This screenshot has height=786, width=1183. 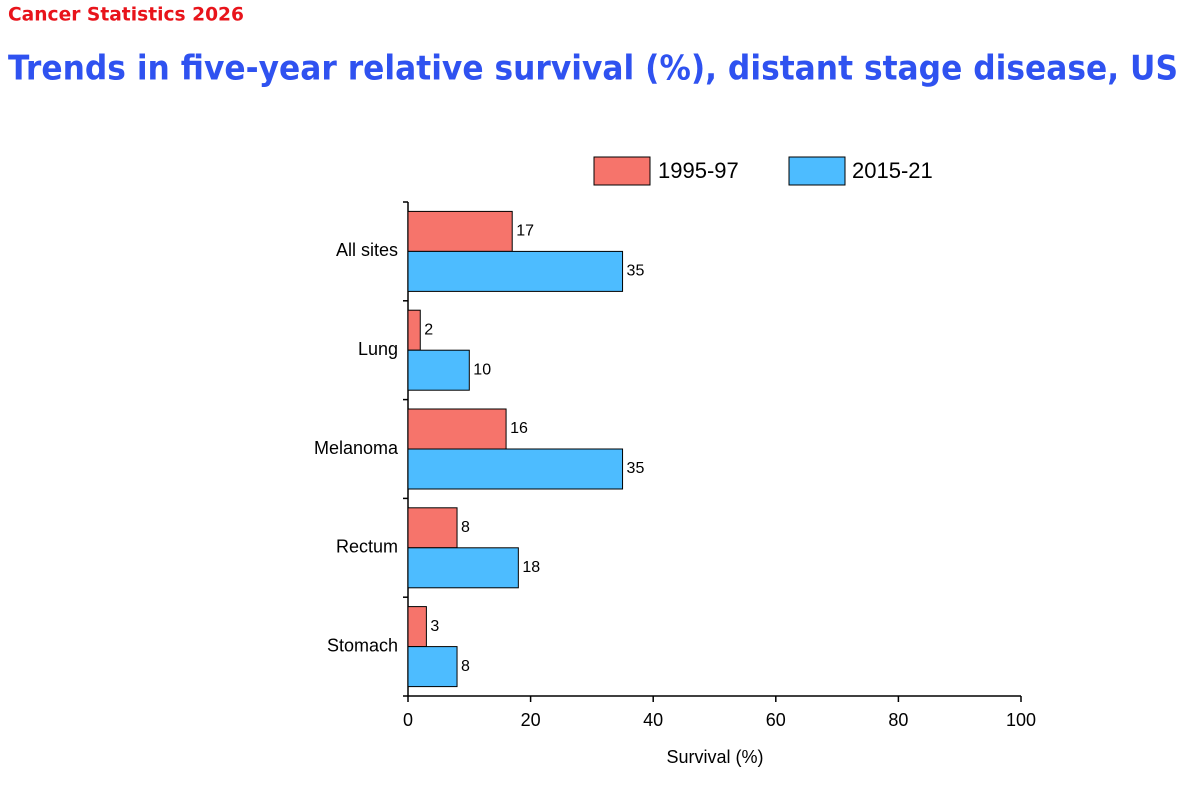 I want to click on x-tick-label: 40, so click(x=653, y=720).